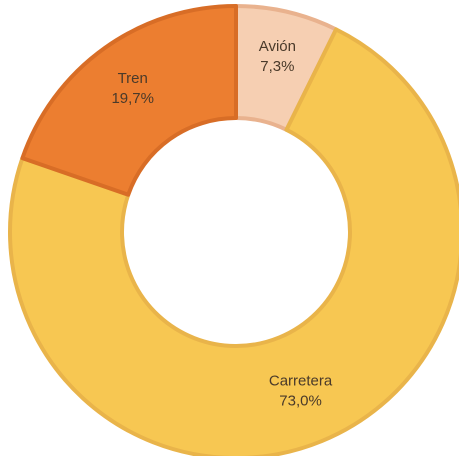  I want to click on label-category: Tren, so click(133, 78).